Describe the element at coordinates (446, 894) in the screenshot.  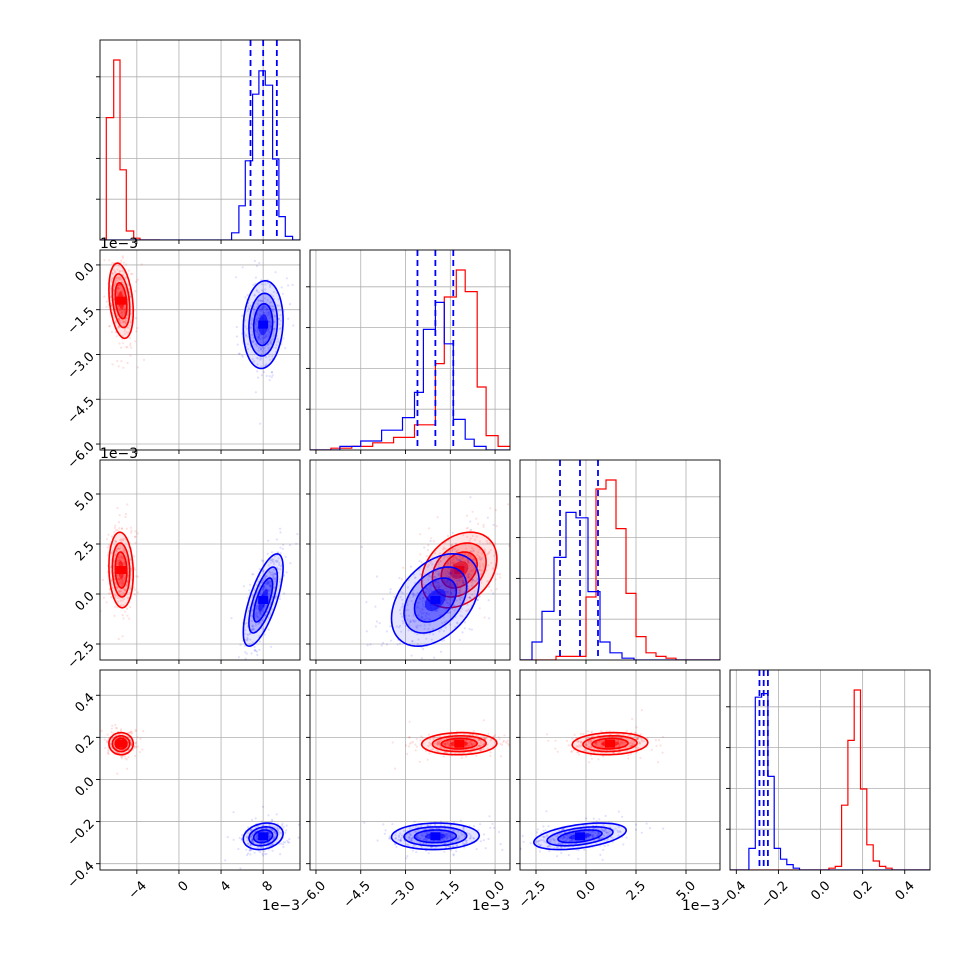
I see `x-tick-label: −1.5` at that location.